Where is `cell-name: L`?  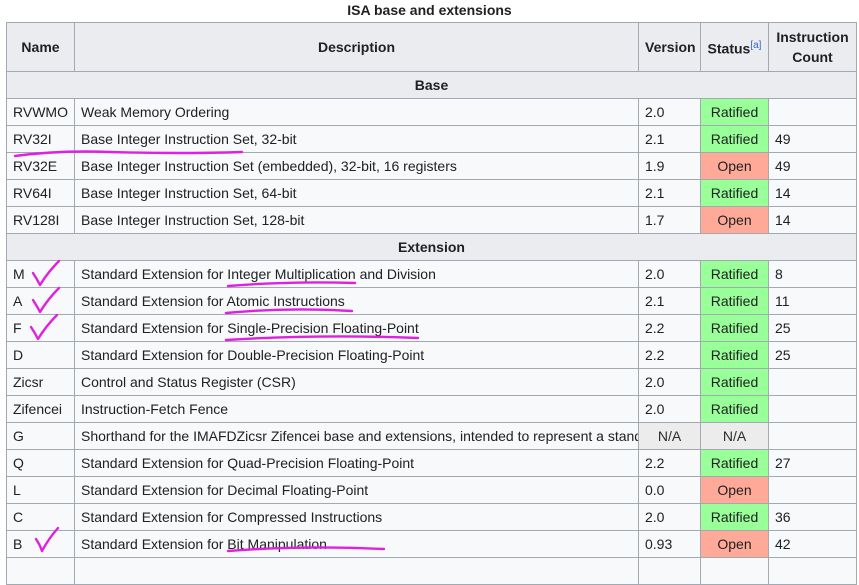
cell-name: L is located at coordinates (40, 490).